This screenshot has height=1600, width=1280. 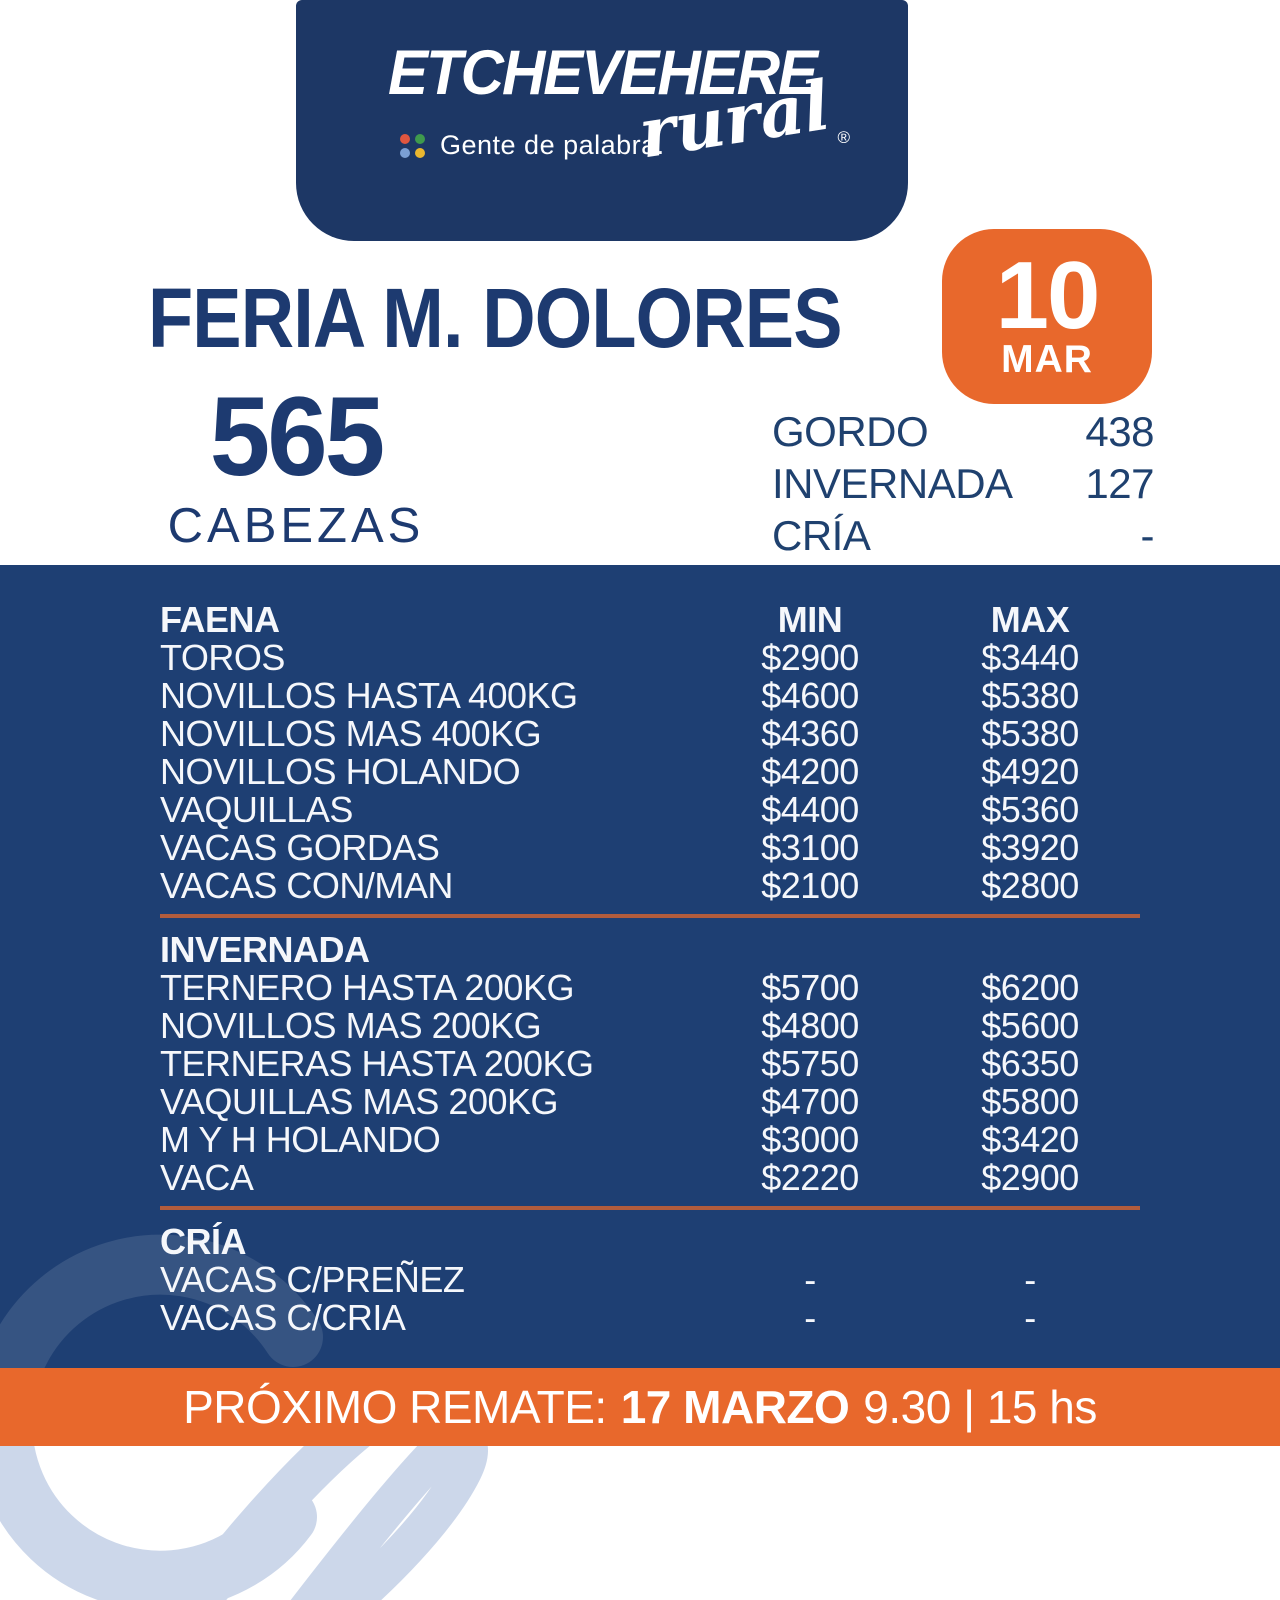 I want to click on table-section-header: CRÍA, so click(x=650, y=1241).